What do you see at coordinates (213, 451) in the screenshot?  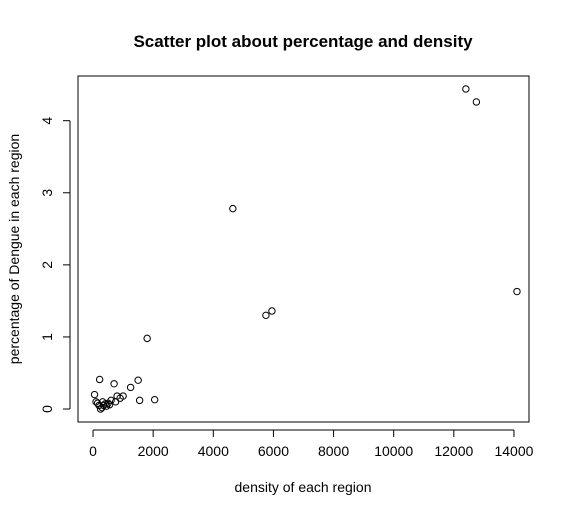 I see `x-tick-label: 4000` at bounding box center [213, 451].